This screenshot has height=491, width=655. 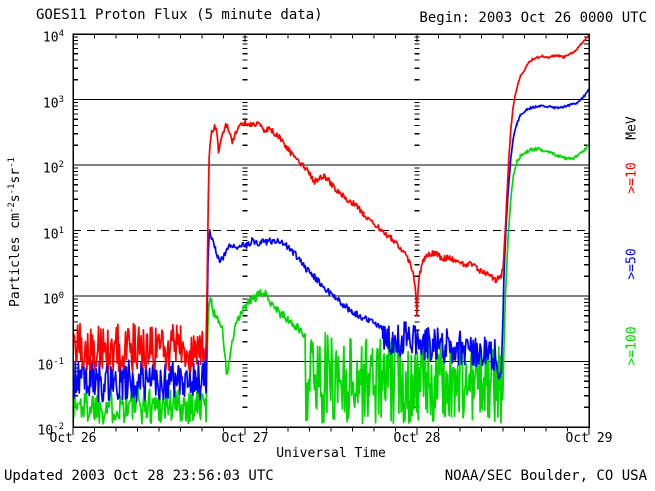 What do you see at coordinates (533, 18) in the screenshot?
I see `begin-timestamp: Begin: 2003 Oct 26 0000 UTC` at bounding box center [533, 18].